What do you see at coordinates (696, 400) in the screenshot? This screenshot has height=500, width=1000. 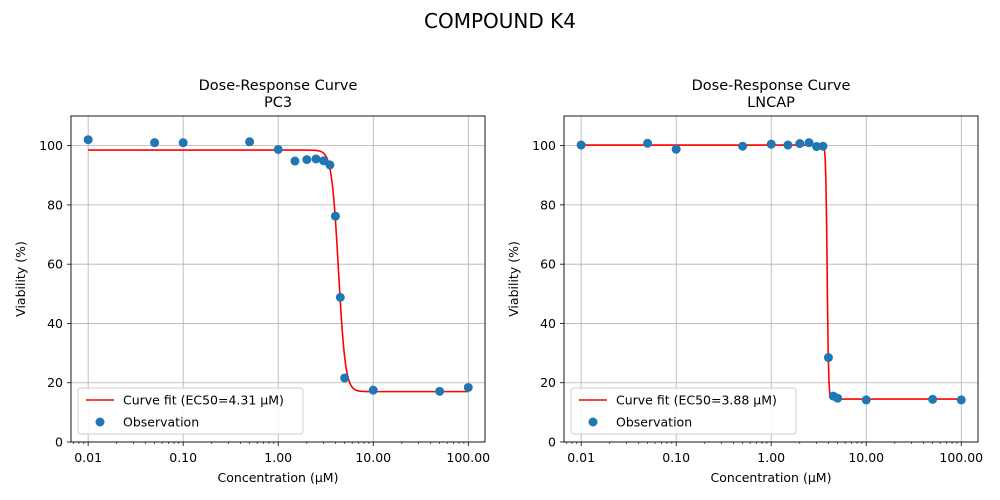 I see `legend-label-curve-fit: Curve fit (EC50=3.88 µM)` at bounding box center [696, 400].